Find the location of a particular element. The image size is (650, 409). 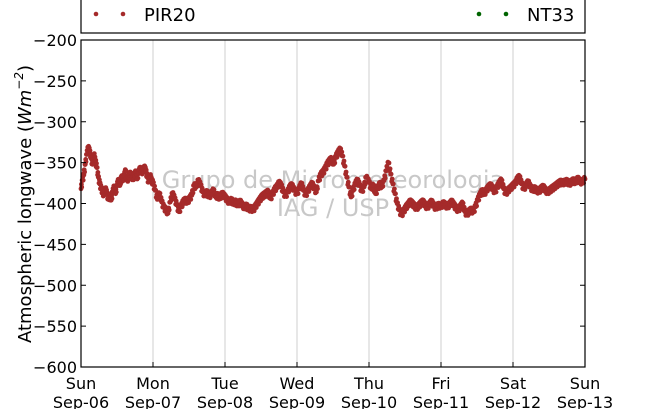

y-tick-label: −300 is located at coordinates (55, 122).